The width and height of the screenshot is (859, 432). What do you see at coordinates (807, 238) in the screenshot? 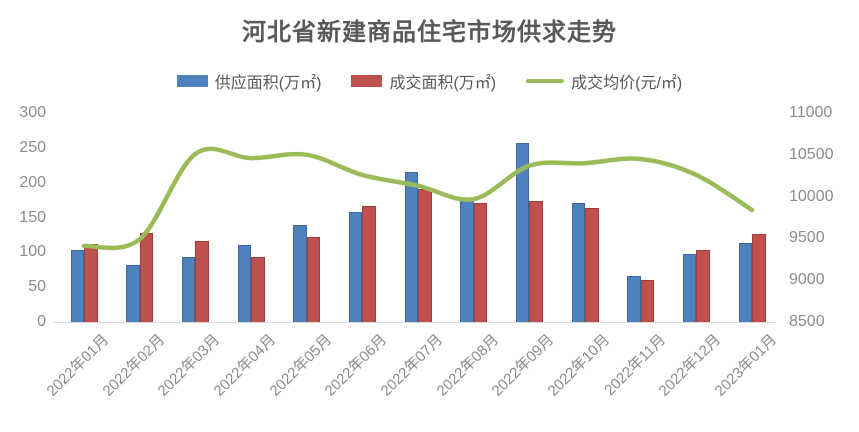
I see `right-axis-tick-9500: 9500` at bounding box center [807, 238].